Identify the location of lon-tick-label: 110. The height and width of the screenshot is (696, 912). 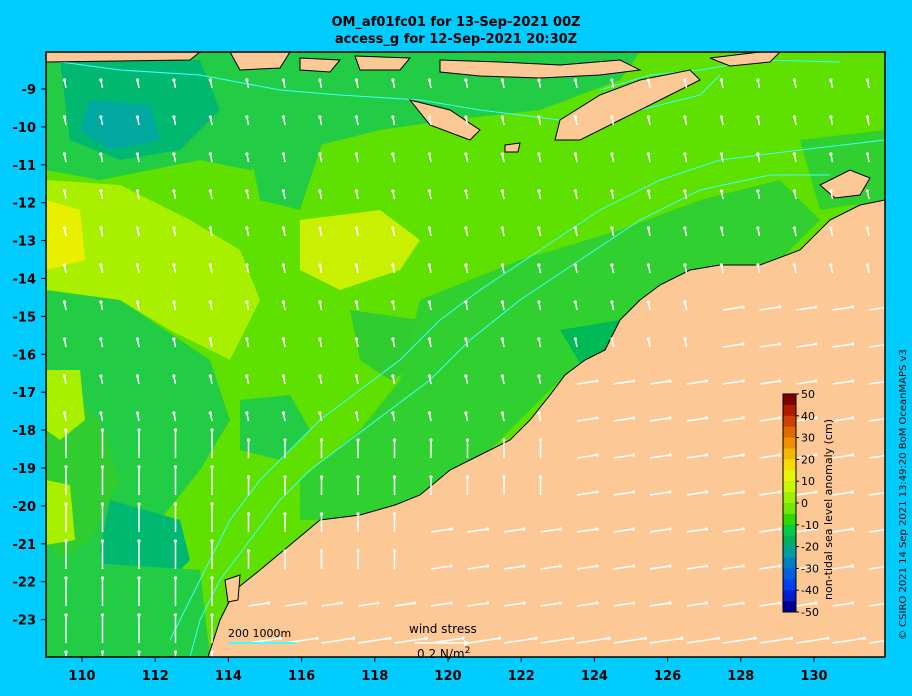
(81, 676).